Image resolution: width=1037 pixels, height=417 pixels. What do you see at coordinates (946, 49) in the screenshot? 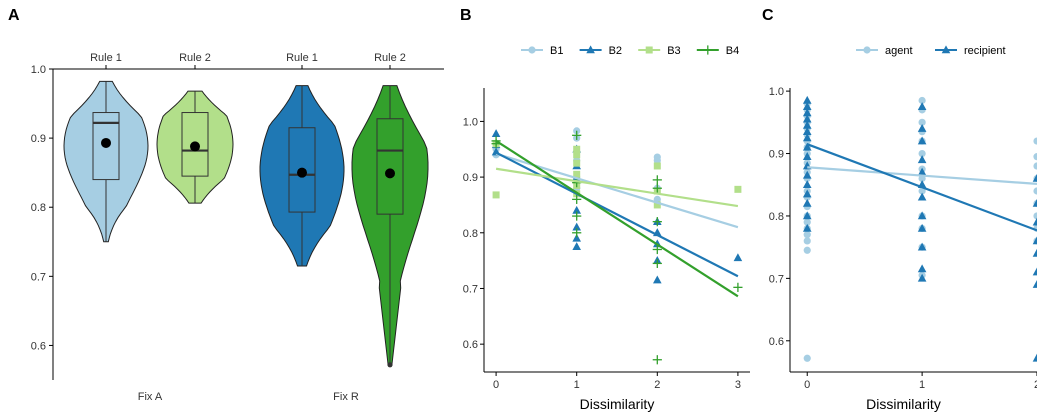
I see `legend-marker-recipient` at bounding box center [946, 49].